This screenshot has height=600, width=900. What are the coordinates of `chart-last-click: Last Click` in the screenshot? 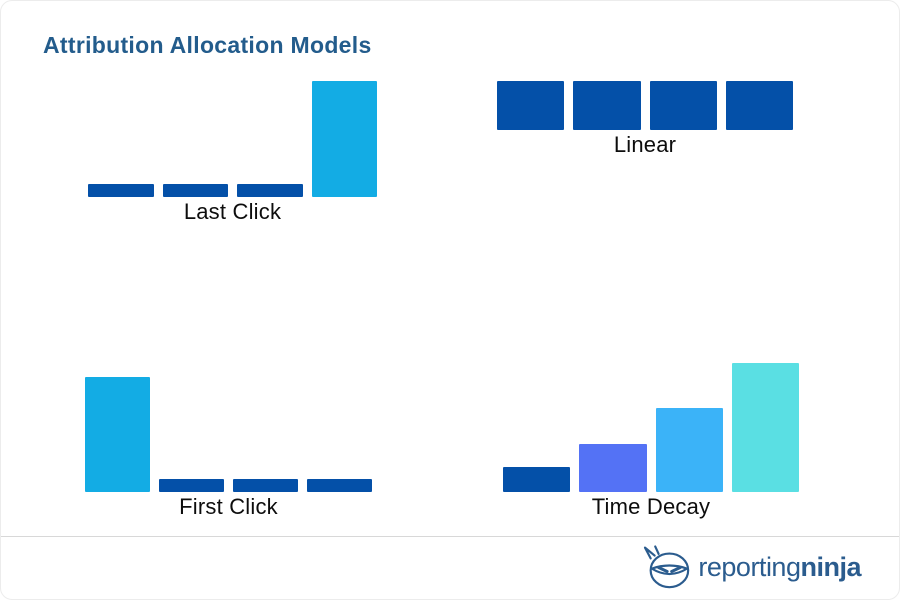 It's located at (232, 153).